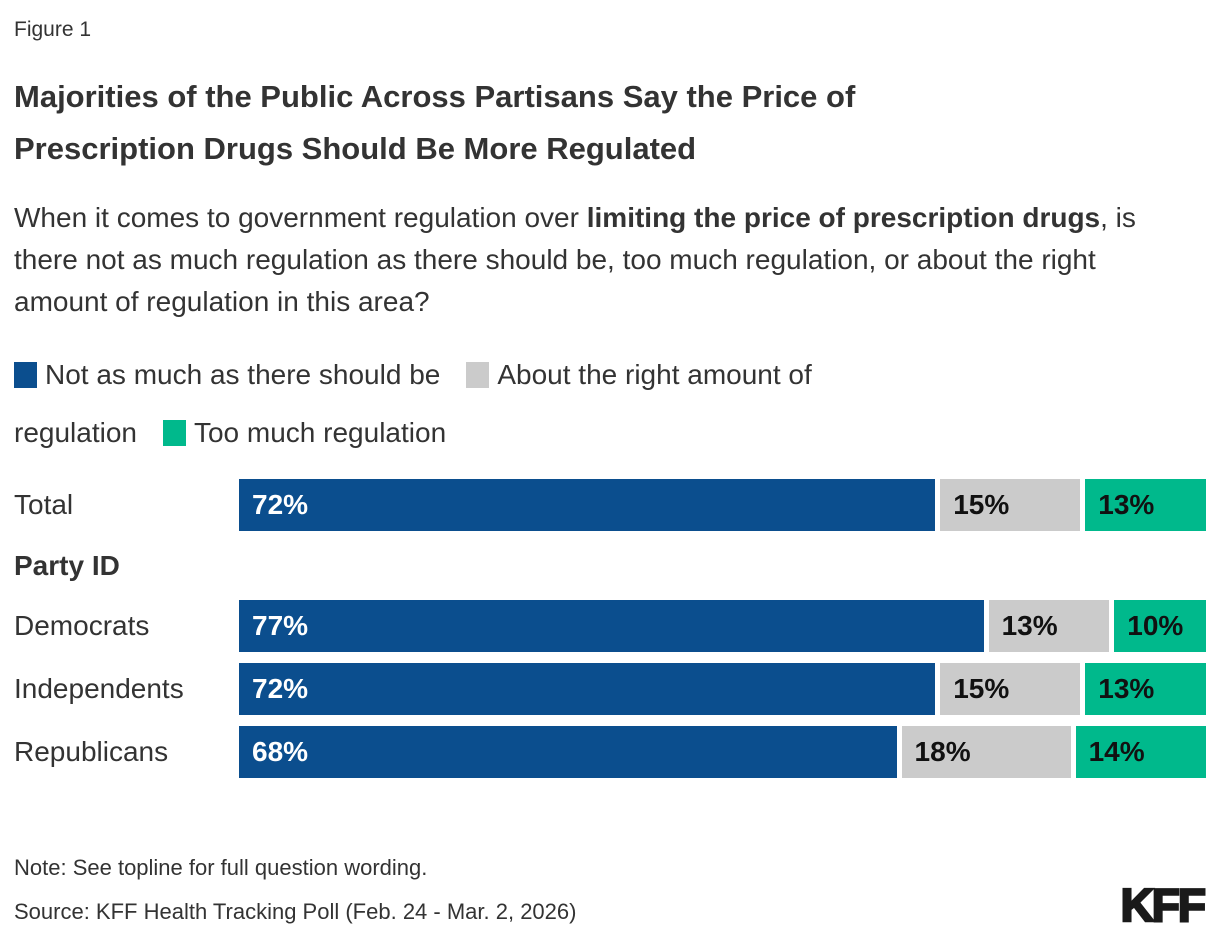  What do you see at coordinates (243, 374) in the screenshot?
I see `legend-label: Not as much as there should be` at bounding box center [243, 374].